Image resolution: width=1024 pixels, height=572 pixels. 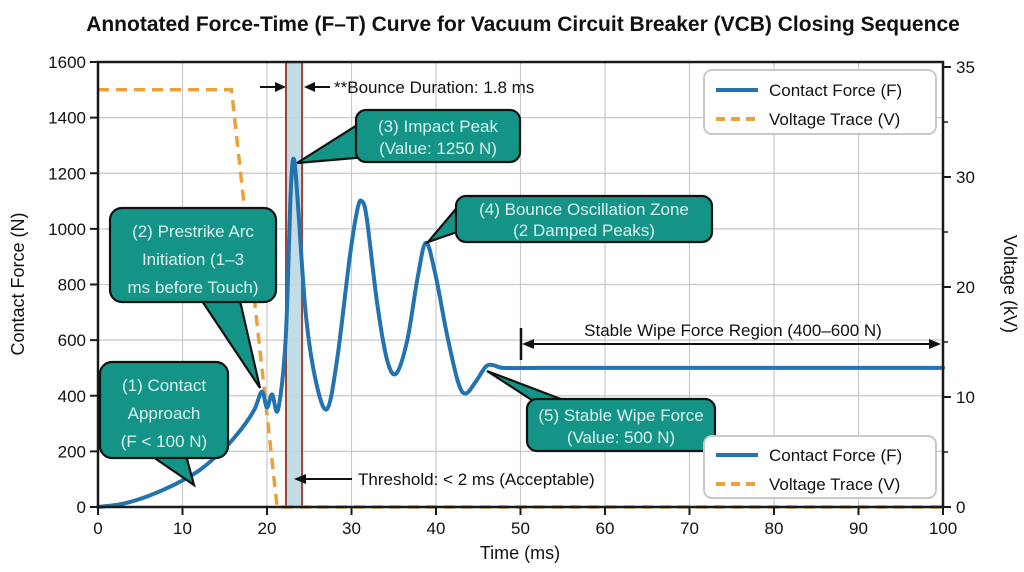 What do you see at coordinates (584, 209) in the screenshot?
I see `callout4-line1: (4) Bounce Oscillation Zone` at bounding box center [584, 209].